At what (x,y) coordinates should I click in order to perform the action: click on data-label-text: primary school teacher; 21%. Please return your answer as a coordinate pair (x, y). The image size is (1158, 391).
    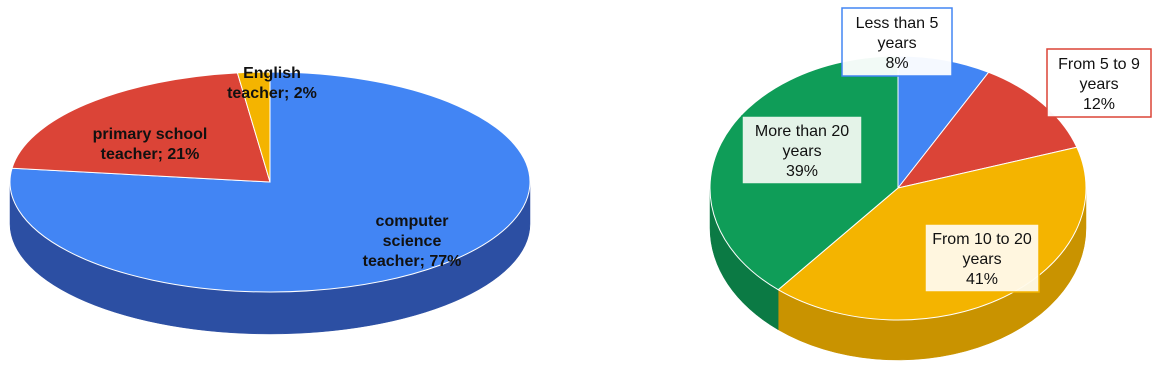
    Looking at the image, I should click on (150, 144).